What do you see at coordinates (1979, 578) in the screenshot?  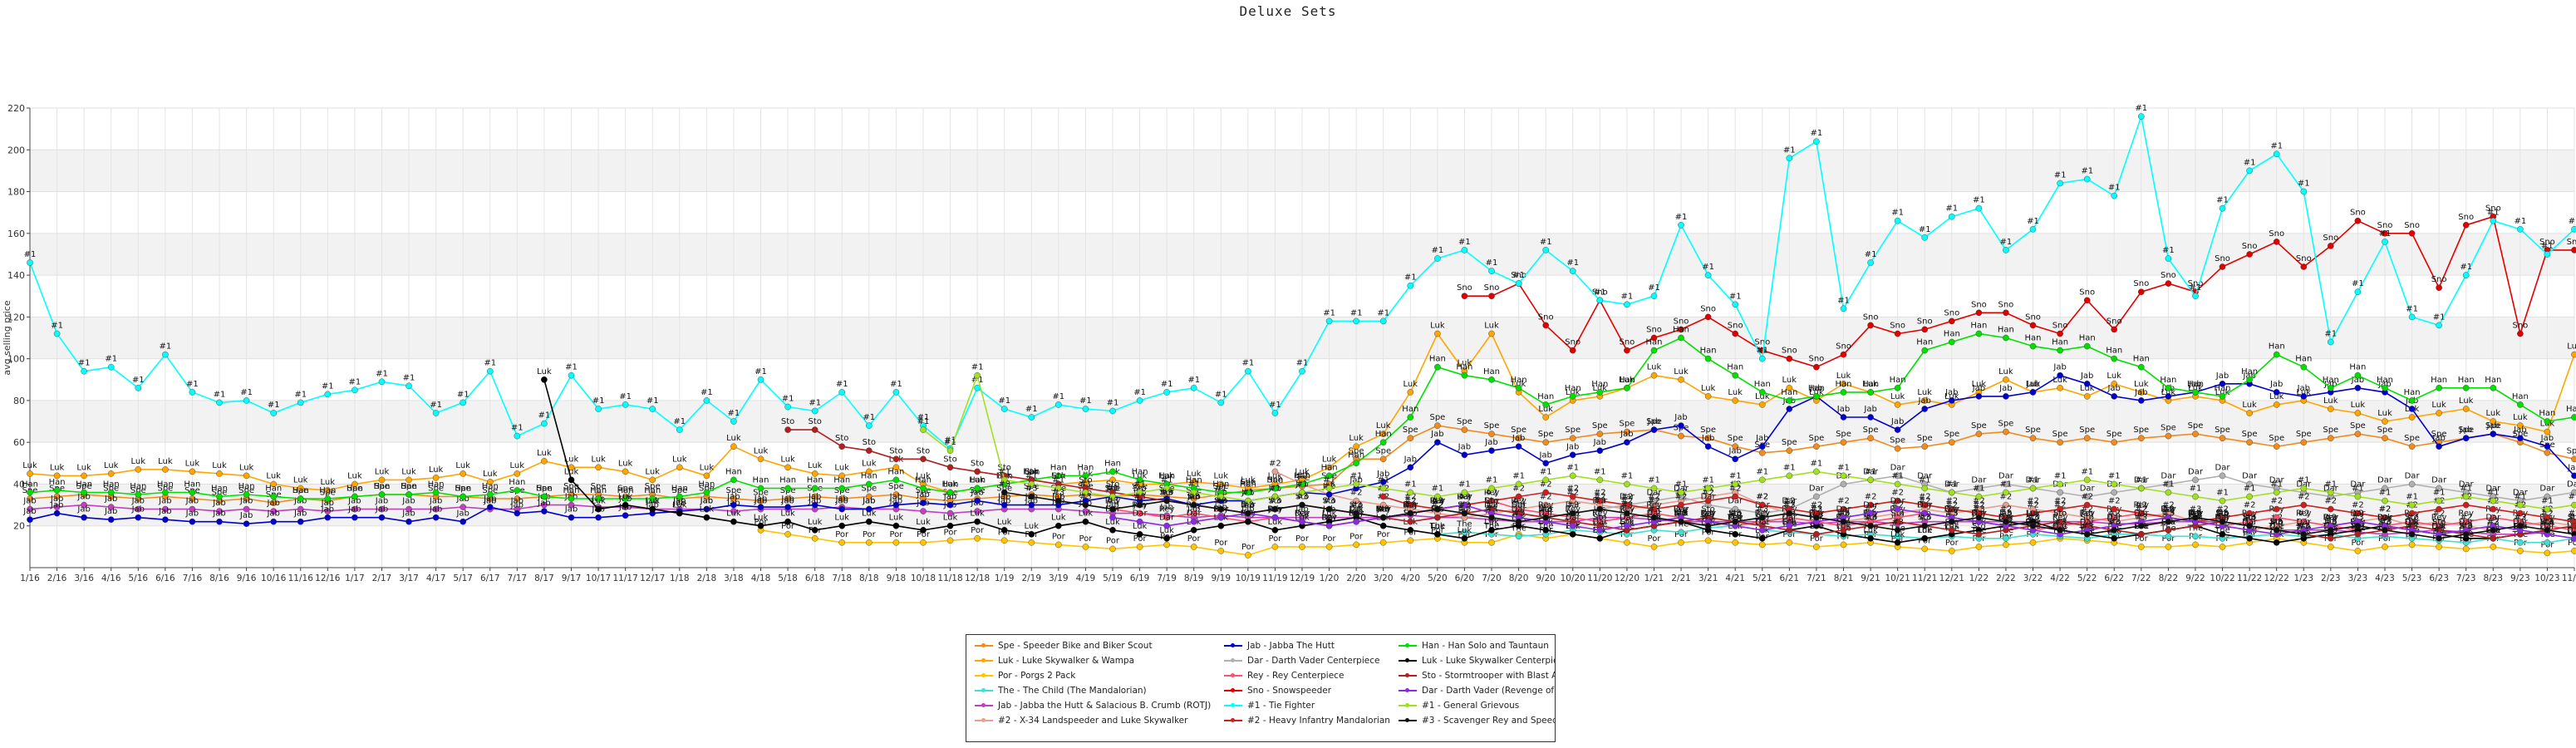 I see `x-tick-label: 1/22` at bounding box center [1979, 578].